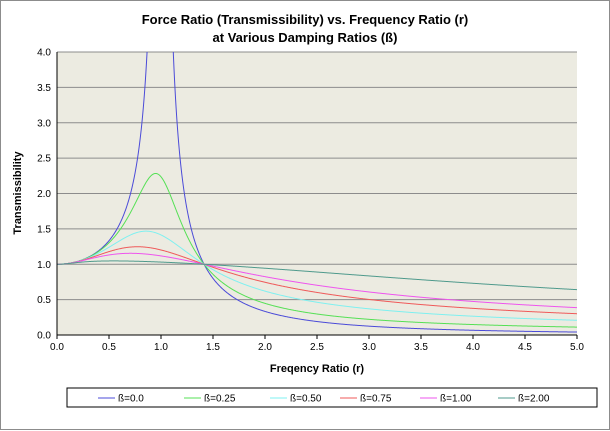 The width and height of the screenshot is (610, 431). What do you see at coordinates (161, 347) in the screenshot?
I see `x-tick-label: 1.0` at bounding box center [161, 347].